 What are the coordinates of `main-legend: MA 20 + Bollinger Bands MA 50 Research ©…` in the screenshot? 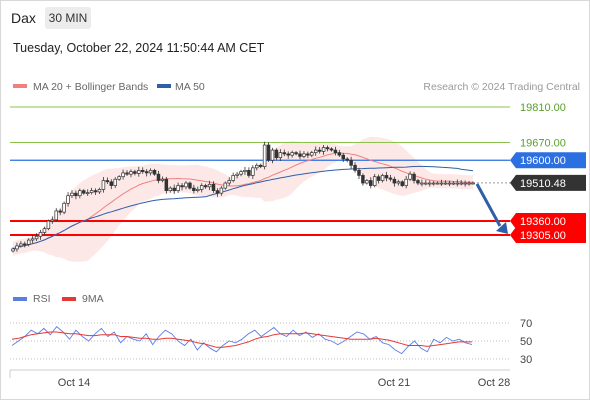 It's located at (296, 87).